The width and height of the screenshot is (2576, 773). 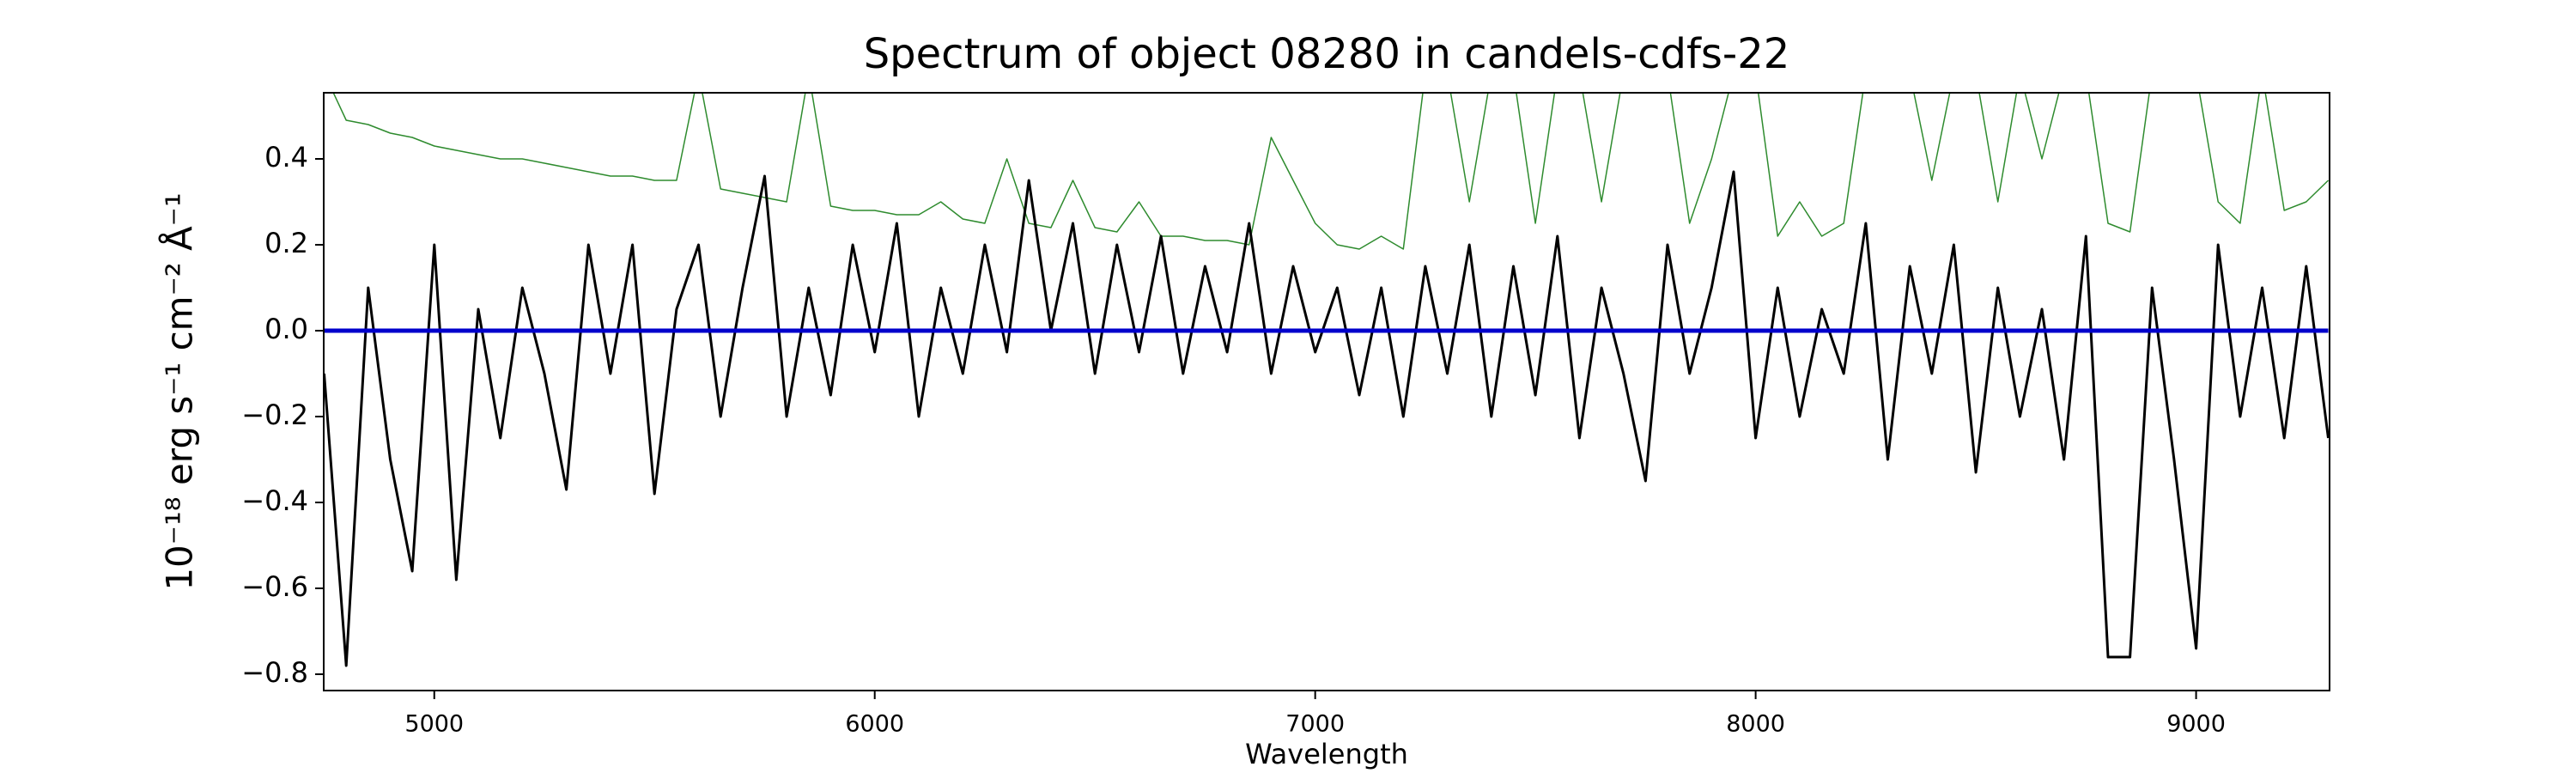 I want to click on y-tick-label: −0.6, so click(x=274, y=586).